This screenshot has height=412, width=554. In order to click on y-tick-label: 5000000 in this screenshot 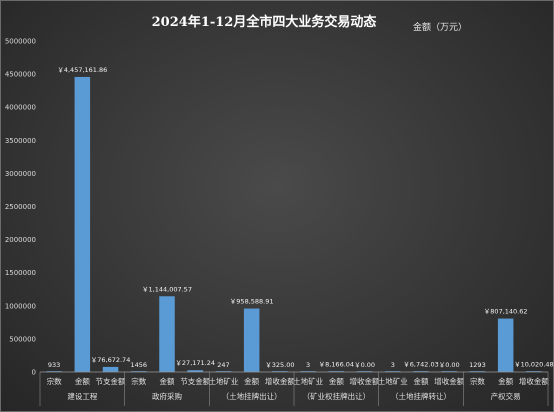, I will do `click(20, 42)`.